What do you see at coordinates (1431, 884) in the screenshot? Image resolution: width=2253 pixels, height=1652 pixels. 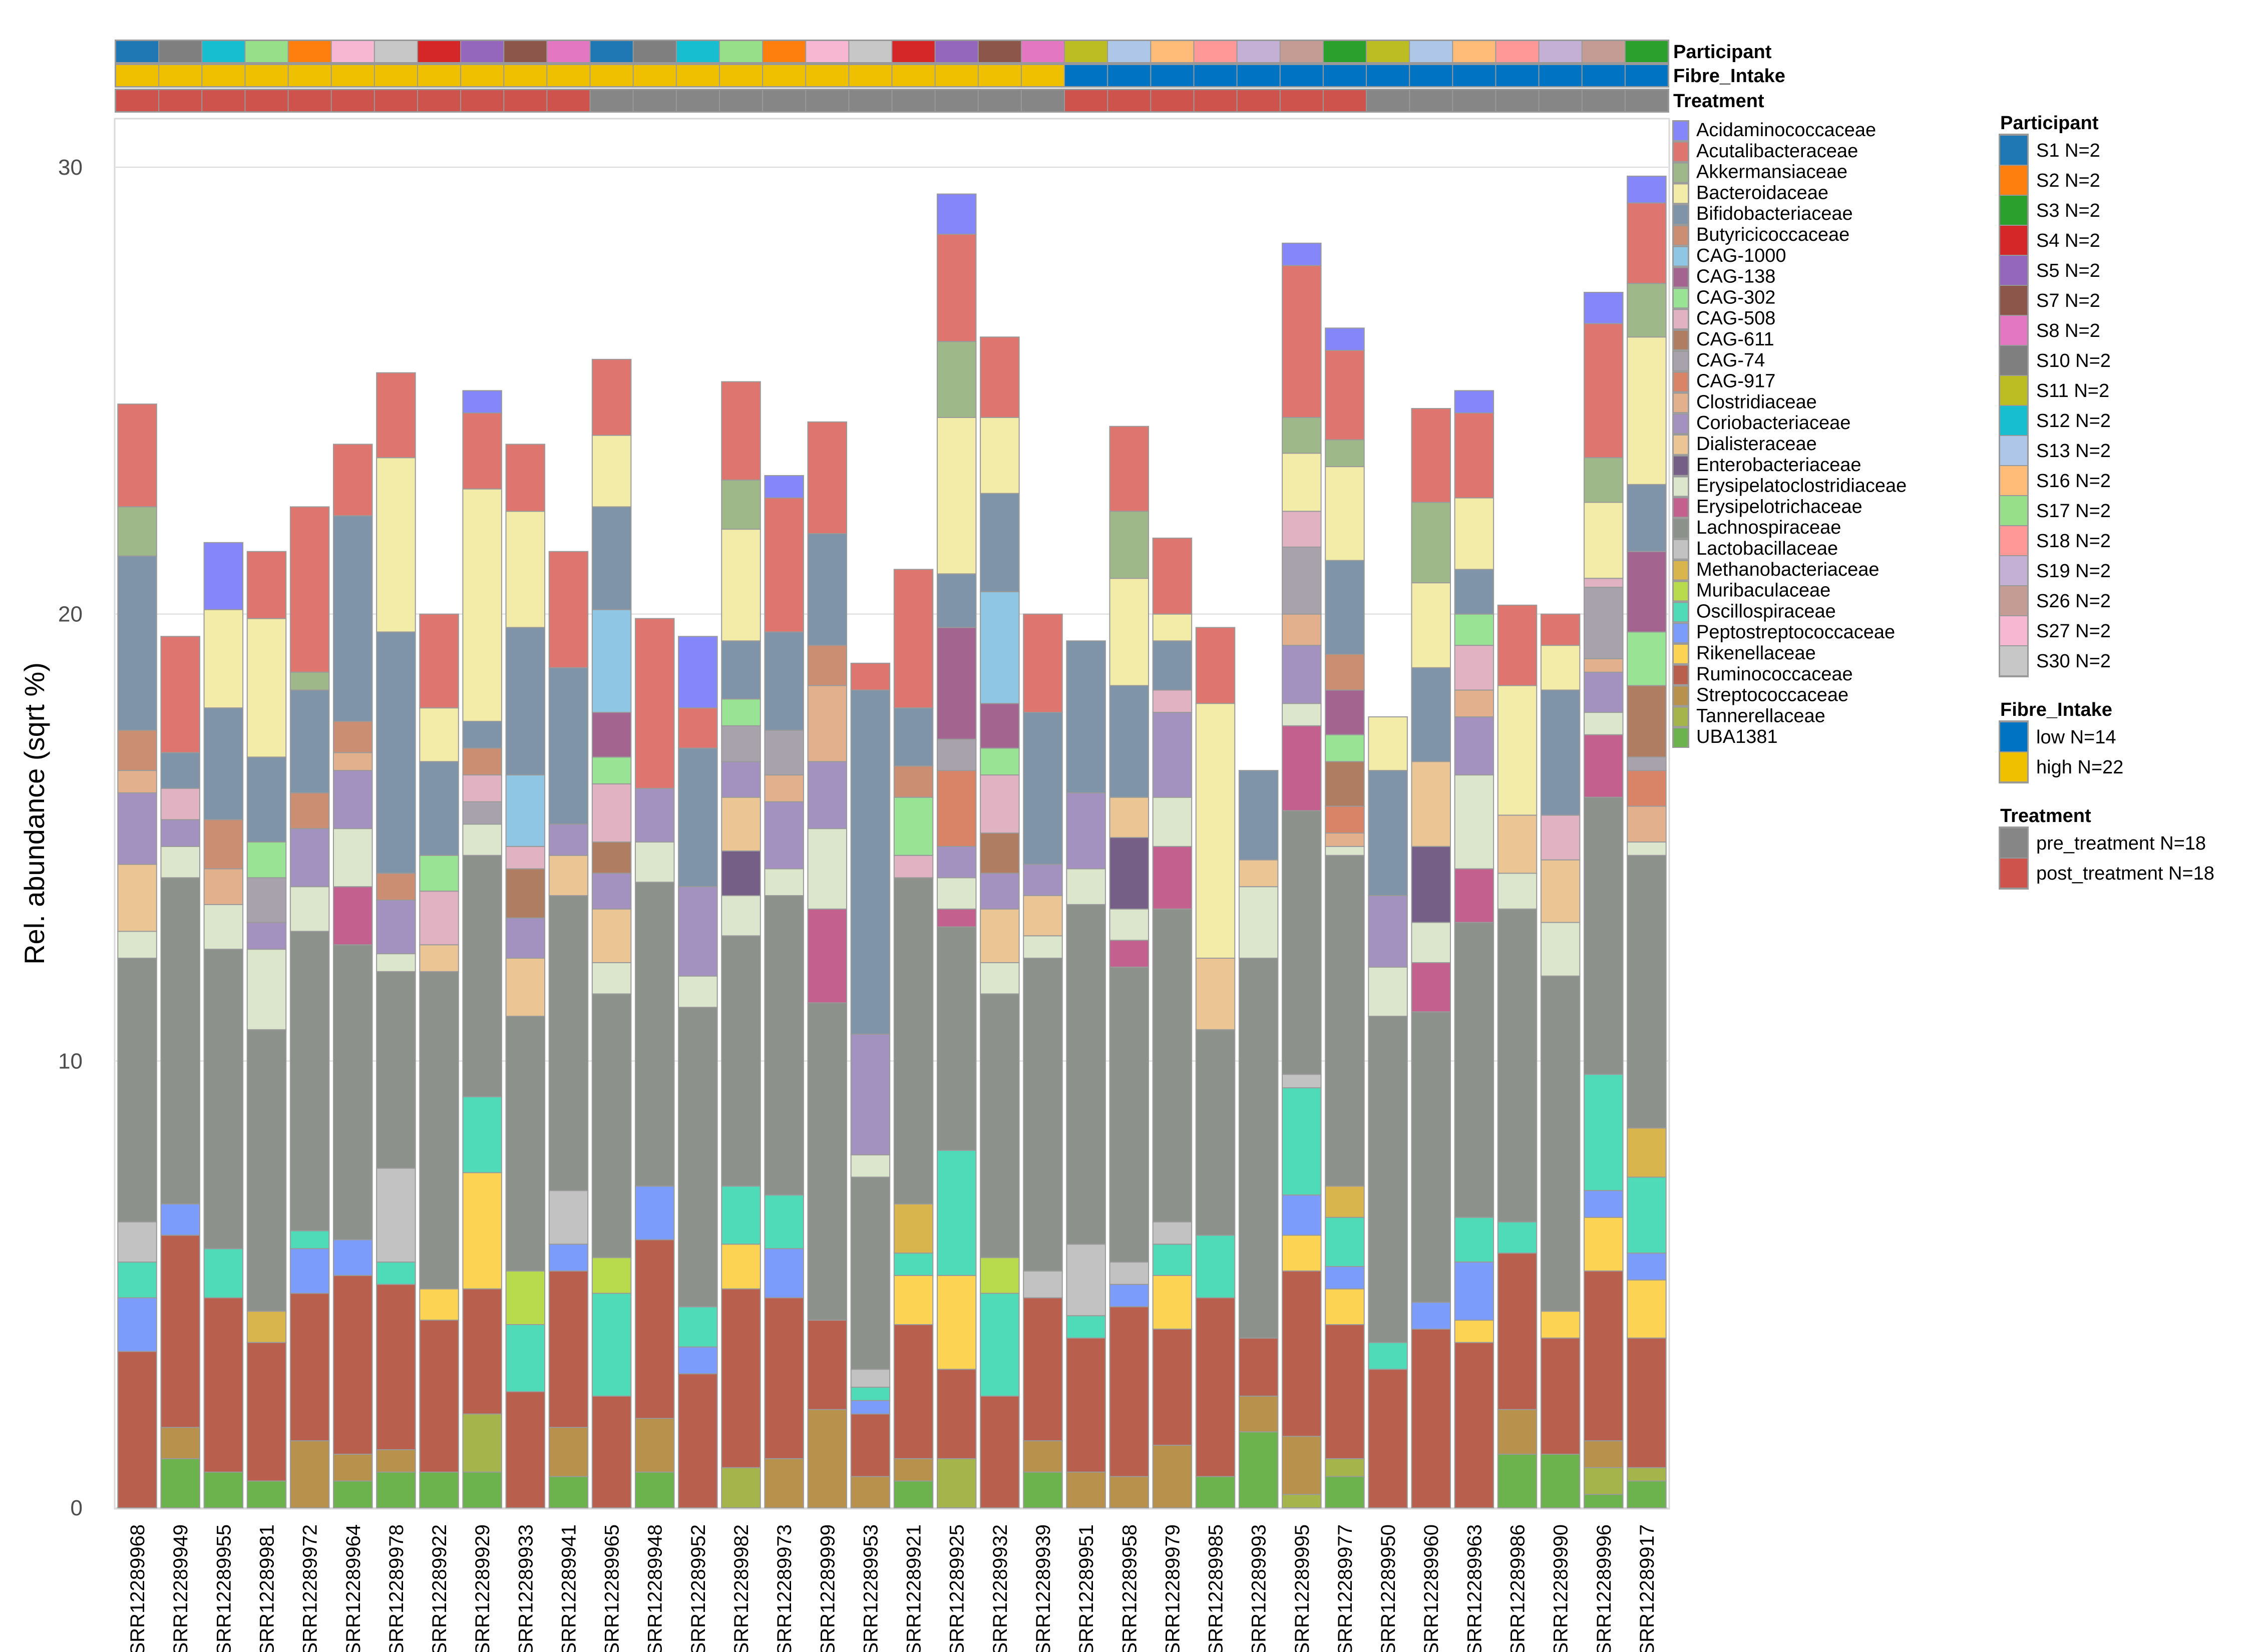 I see `bar-segment-enterobacteriaceae` at bounding box center [1431, 884].